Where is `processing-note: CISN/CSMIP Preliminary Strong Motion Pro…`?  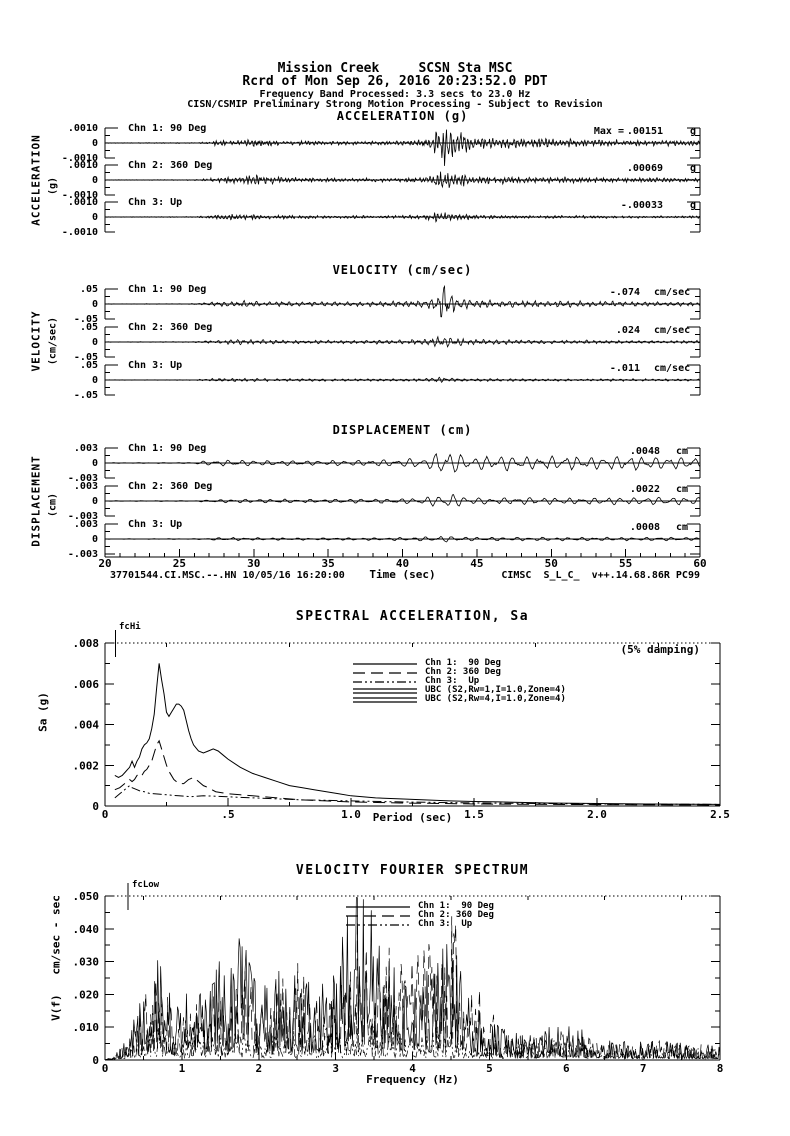
processing-note: CISN/CSMIP Preliminary Strong Motion Pro… is located at coordinates (395, 104).